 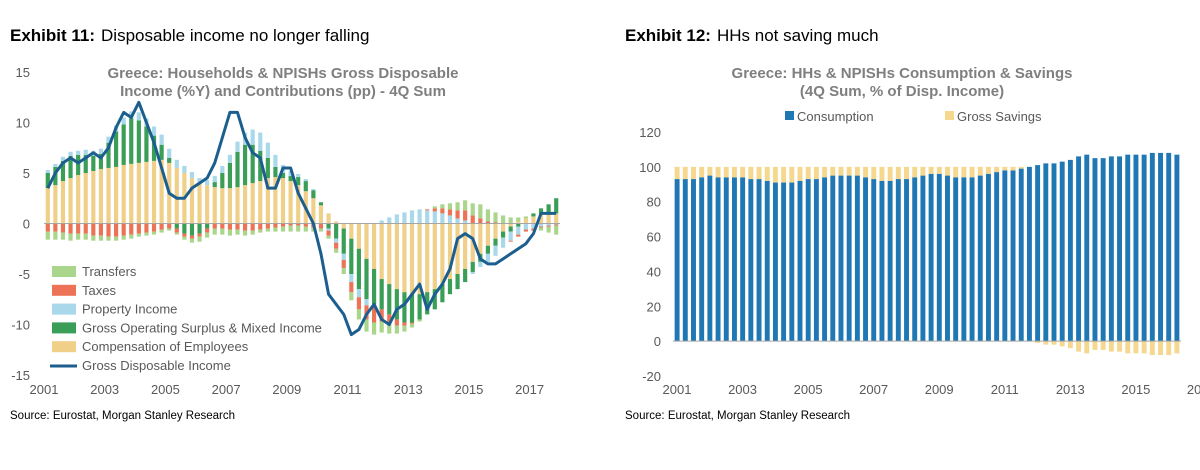 I want to click on x-tick-label: 2005, so click(x=808, y=389).